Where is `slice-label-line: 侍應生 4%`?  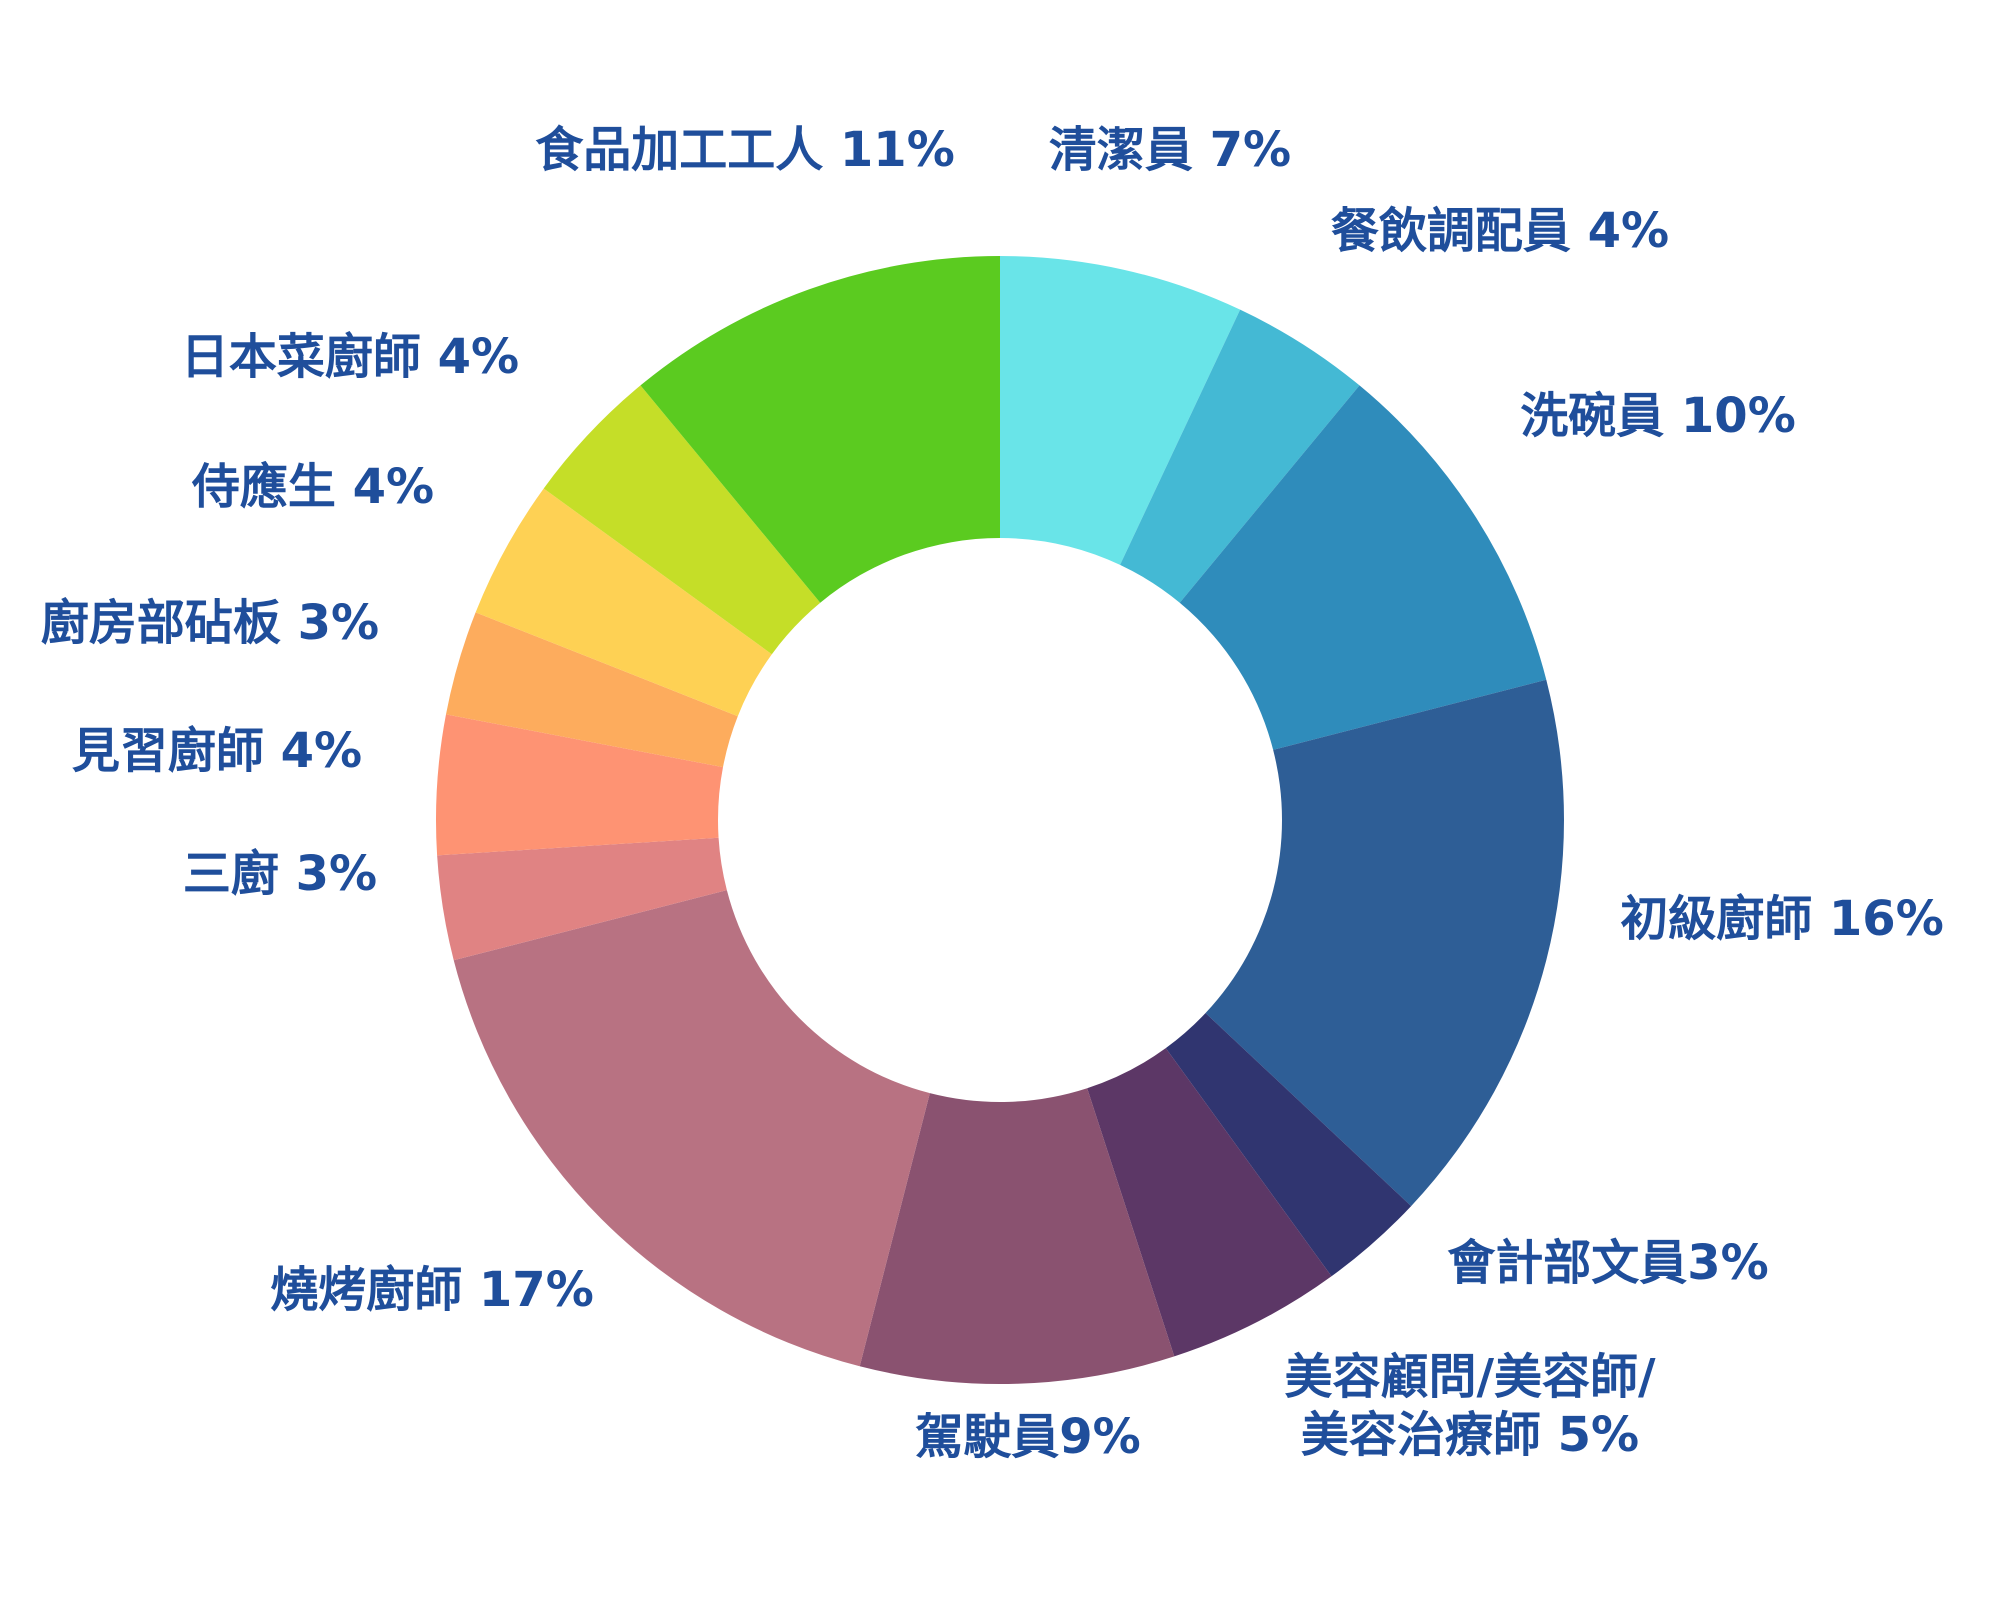
slice-label-line: 侍應生 4% is located at coordinates (312, 487).